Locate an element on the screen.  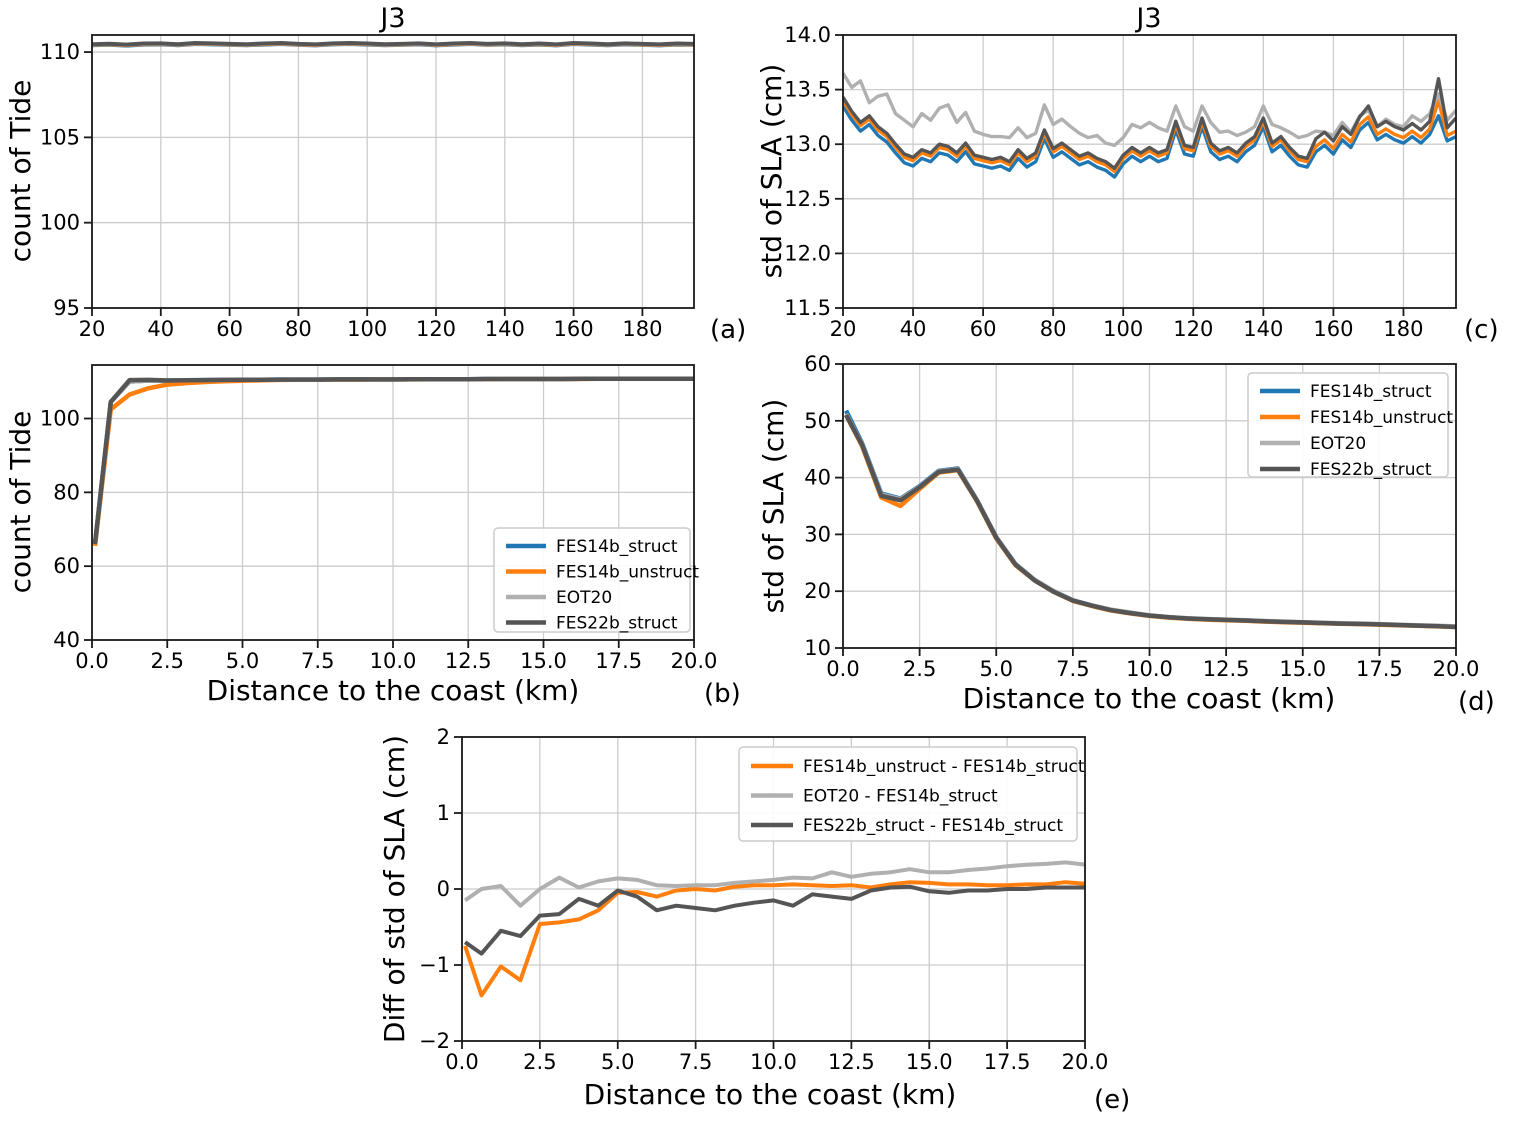
legend-label: FES14b_struct is located at coordinates (617, 547).